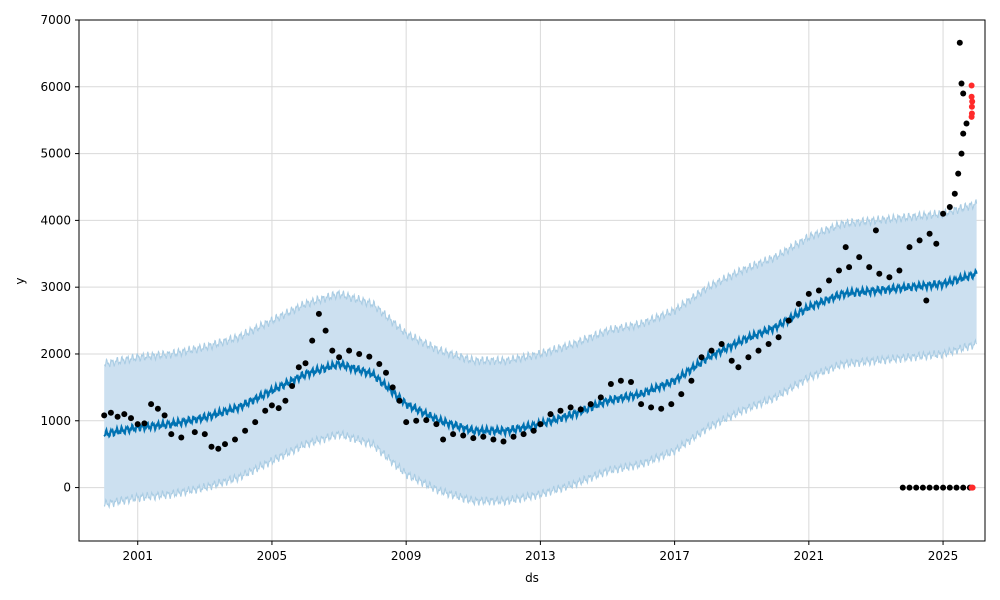 The width and height of the screenshot is (1000, 600). I want to click on y-tick-label: 5000, so click(55, 154).